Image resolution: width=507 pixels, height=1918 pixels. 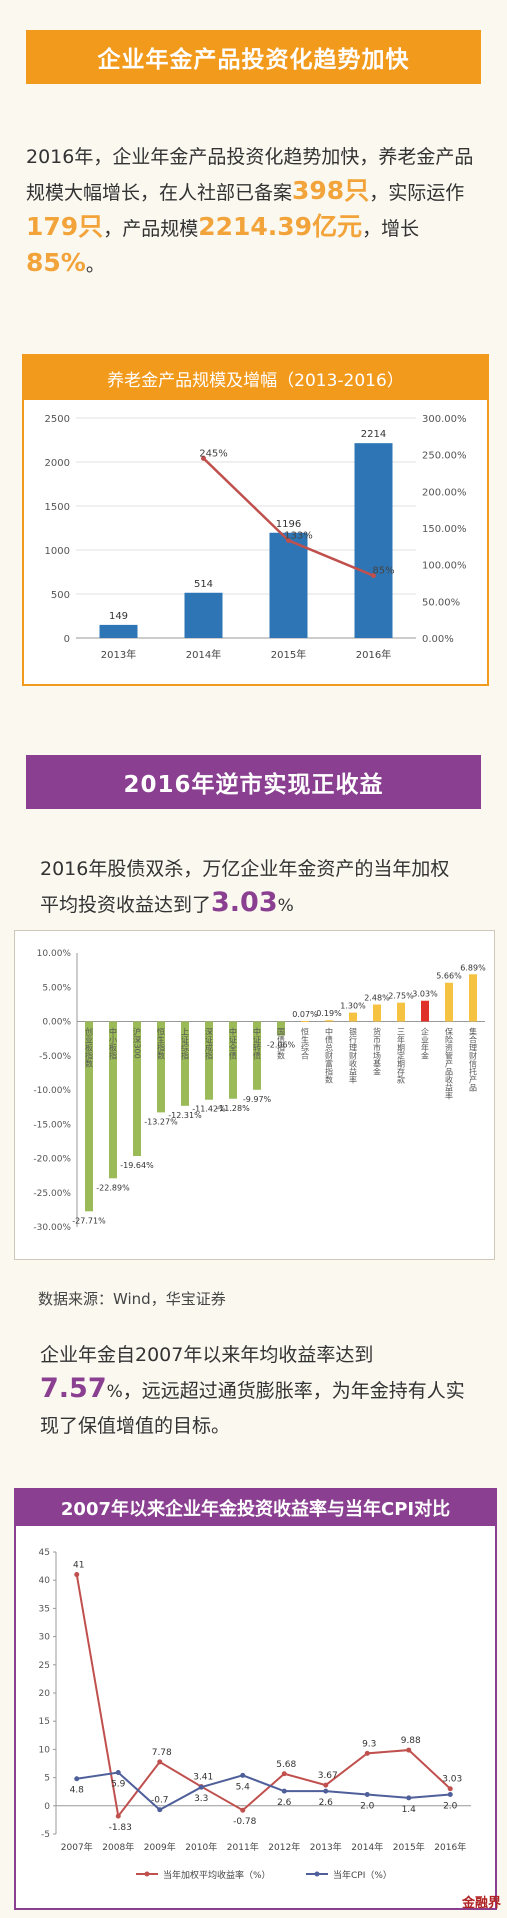 What do you see at coordinates (203, 1778) in the screenshot?
I see `chart3-point-label: 3.41` at bounding box center [203, 1778].